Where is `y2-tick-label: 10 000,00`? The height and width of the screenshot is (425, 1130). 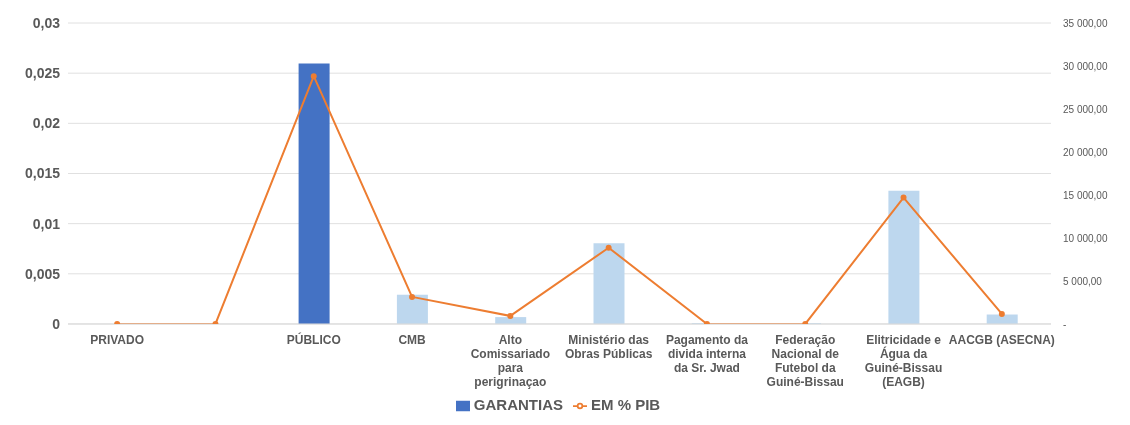 y2-tick-label: 10 000,00 is located at coordinates (1085, 238).